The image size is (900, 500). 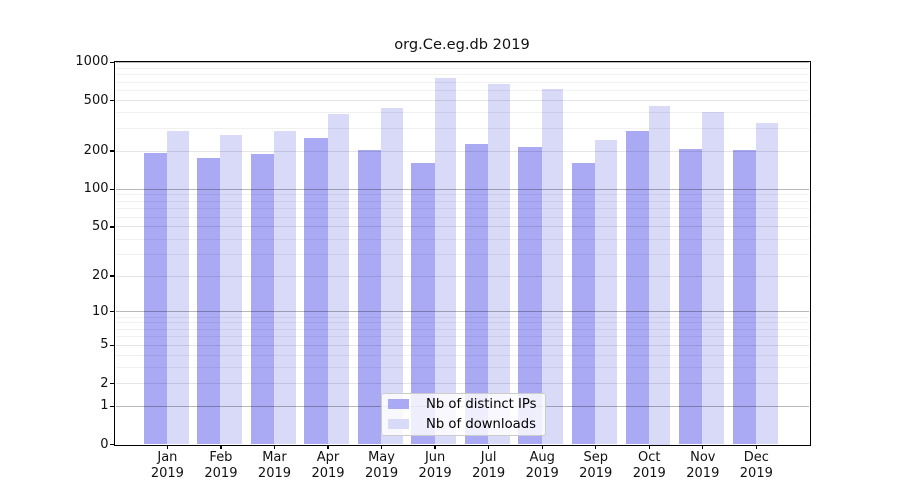 I want to click on y-tick-label: 50, so click(x=100, y=226).